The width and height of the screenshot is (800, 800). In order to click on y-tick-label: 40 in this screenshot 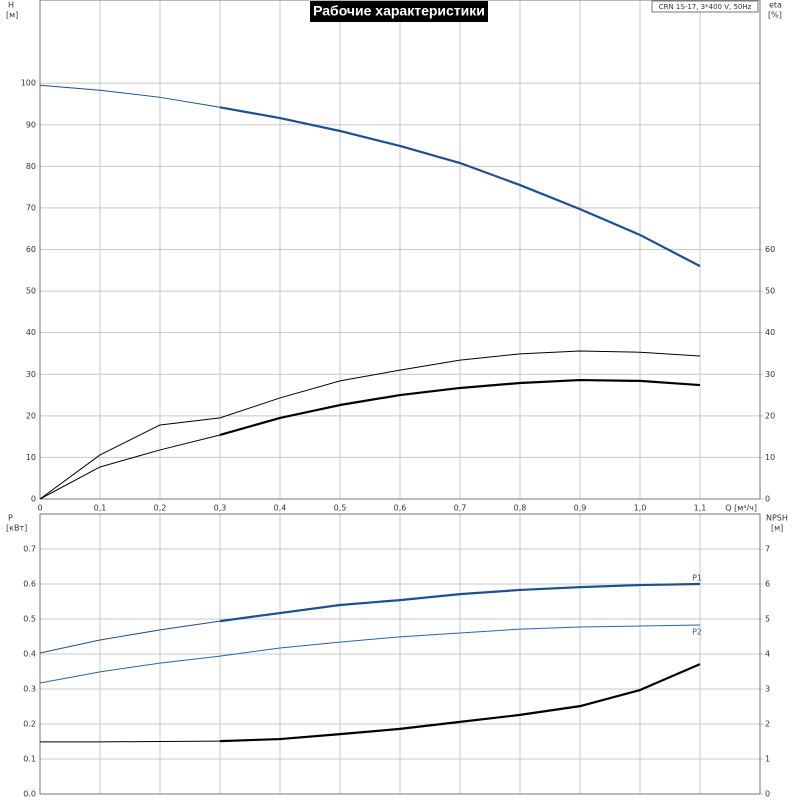, I will do `click(31, 332)`.